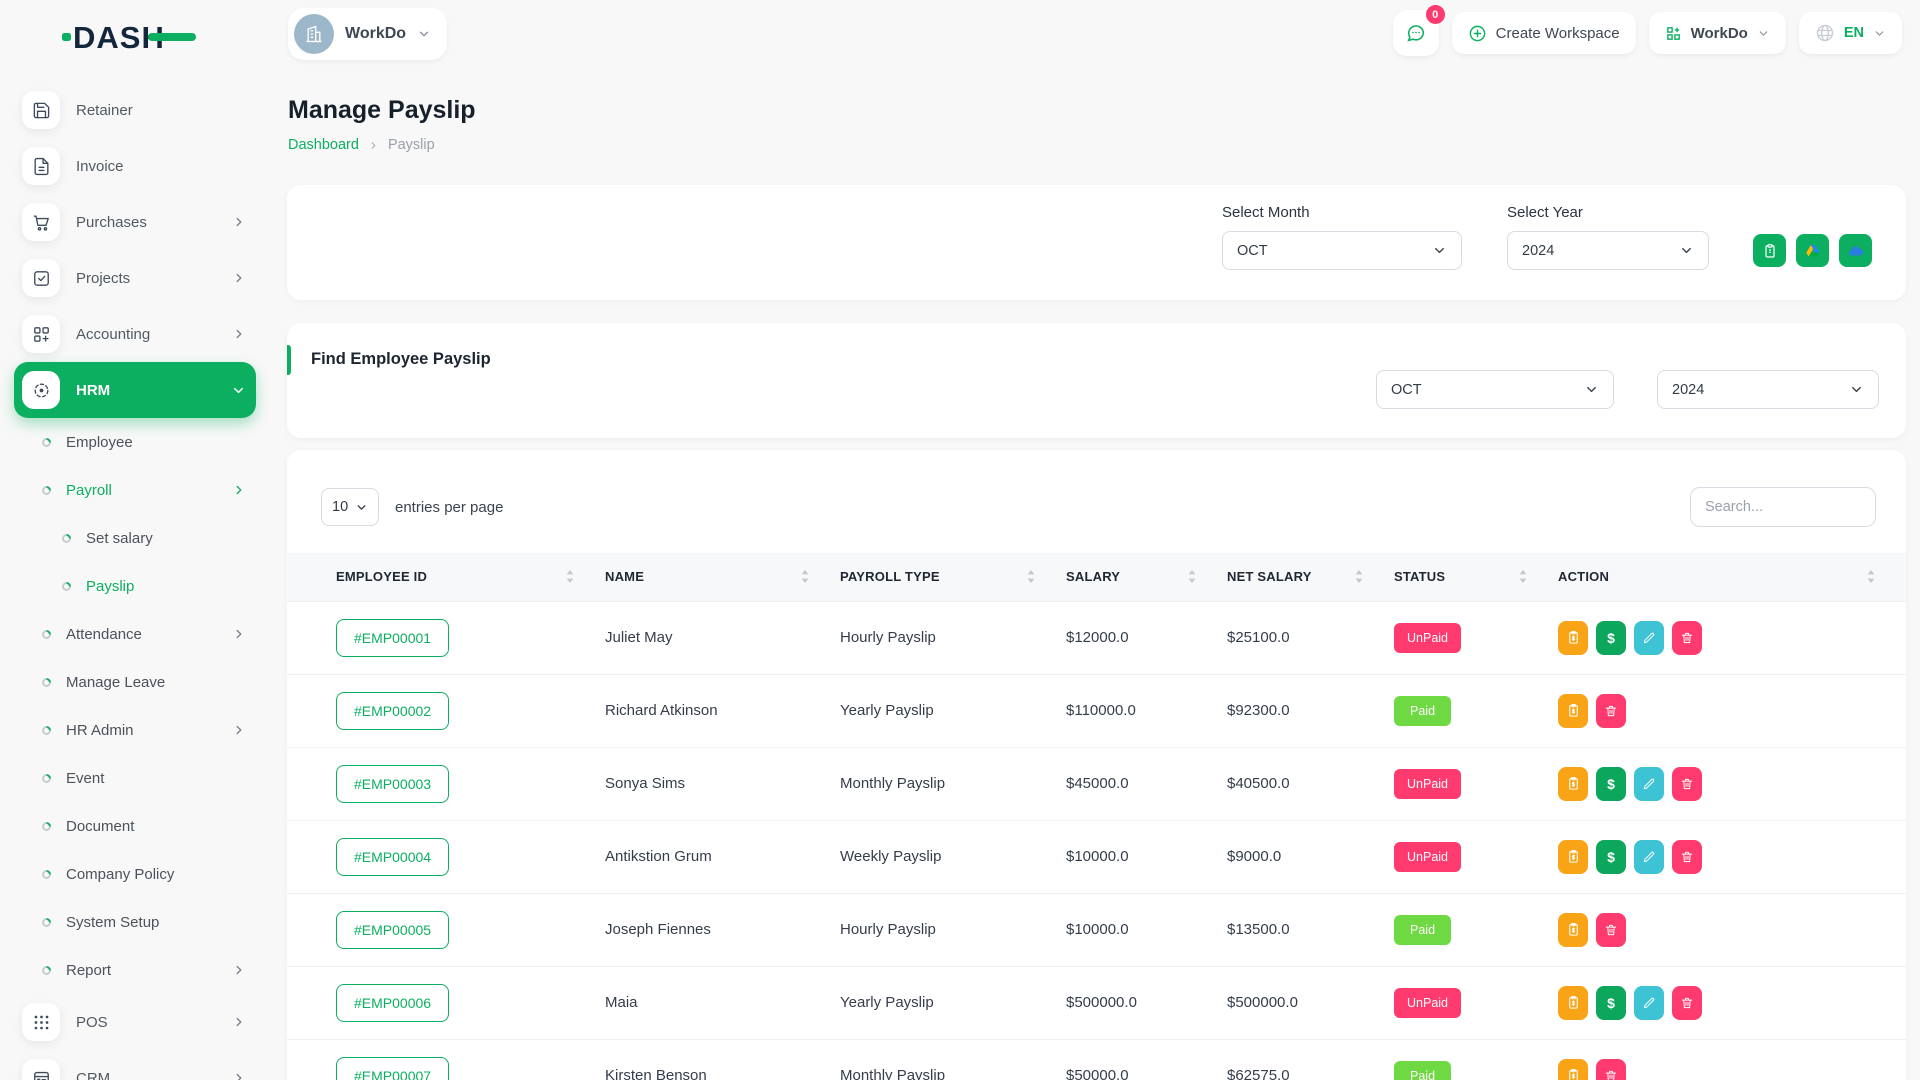 This screenshot has height=1080, width=1920. What do you see at coordinates (1418, 30) in the screenshot?
I see `messages-button: 0` at bounding box center [1418, 30].